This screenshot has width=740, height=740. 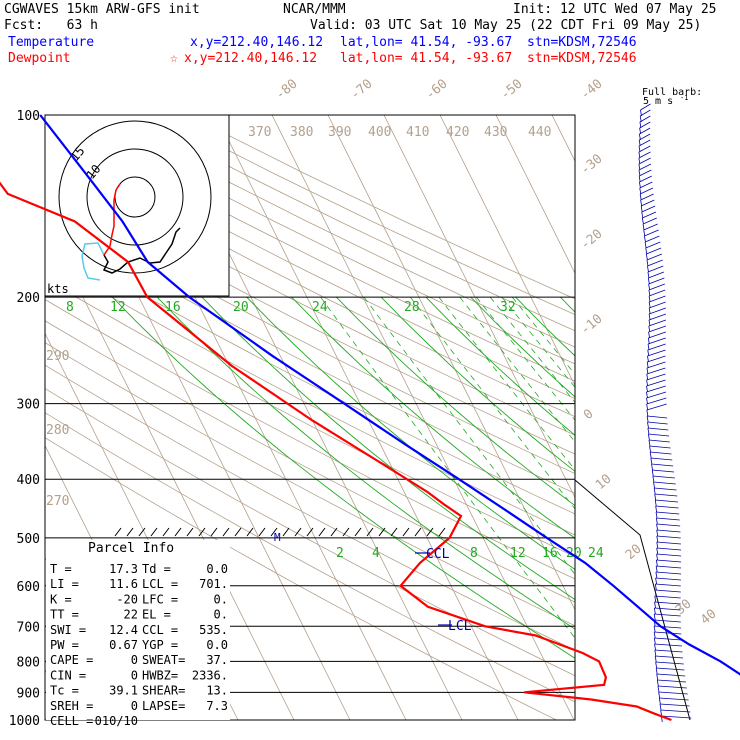 What do you see at coordinates (71, 706) in the screenshot?
I see `parcel-info-cell: SREH =` at bounding box center [71, 706].